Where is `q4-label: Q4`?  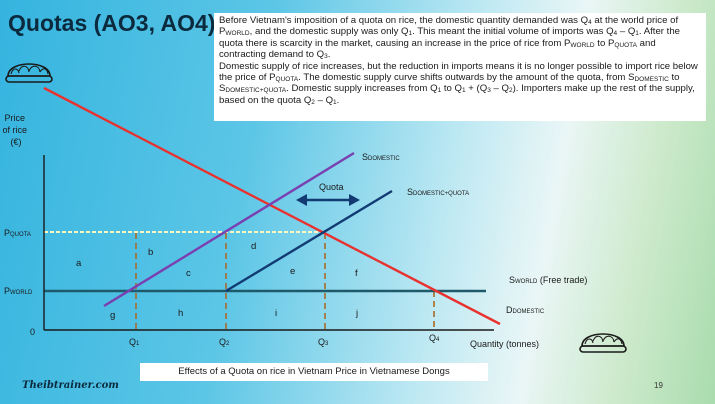 q4-label: Q4 is located at coordinates (434, 338).